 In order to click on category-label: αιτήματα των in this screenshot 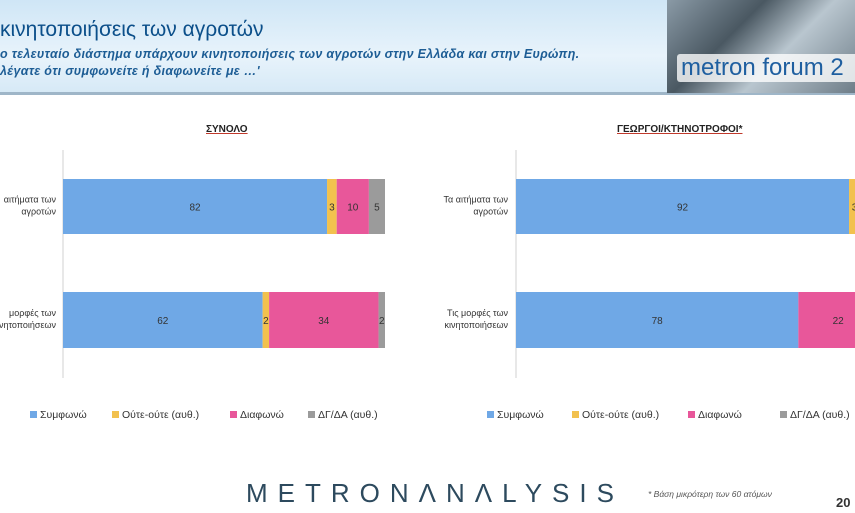, I will do `click(30, 200)`.